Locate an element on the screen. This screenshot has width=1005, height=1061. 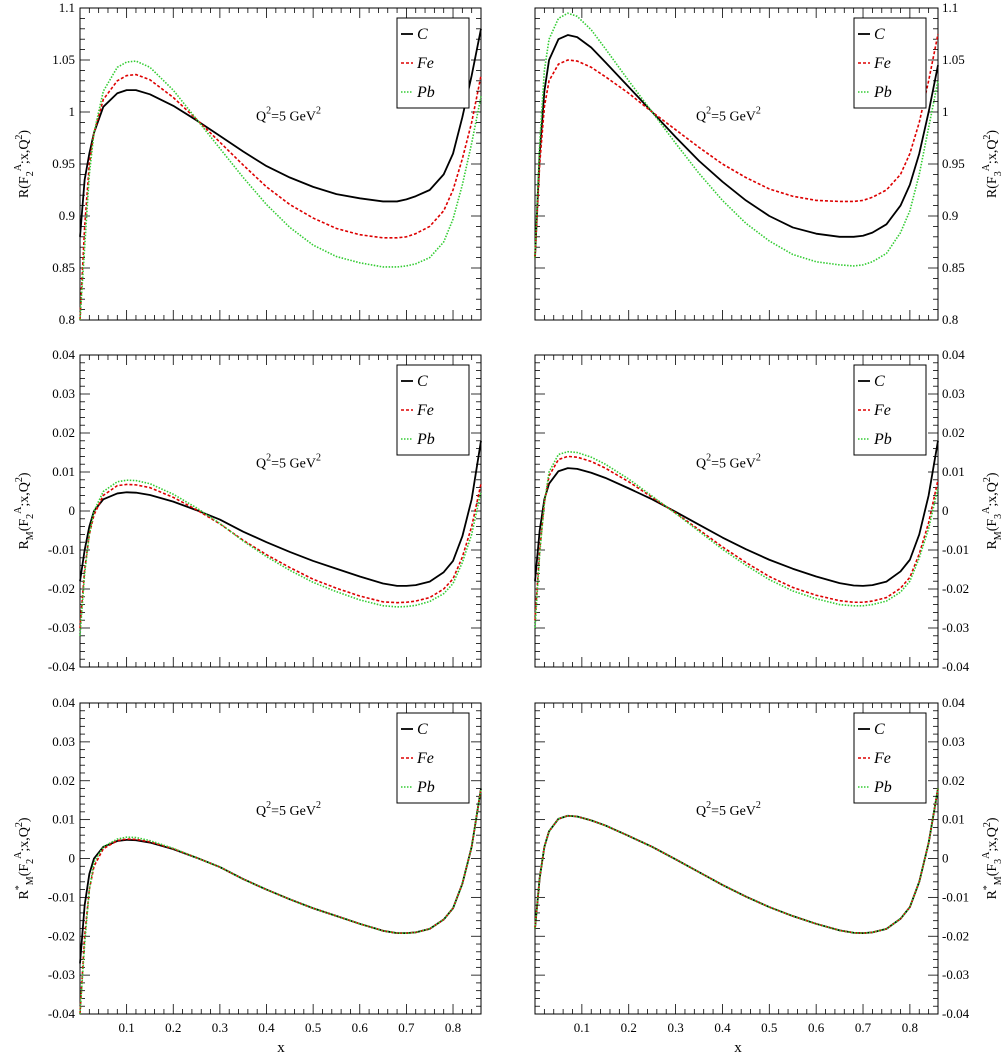
y-axis-label: RM(F2A;x,Q2) is located at coordinates (24, 510).